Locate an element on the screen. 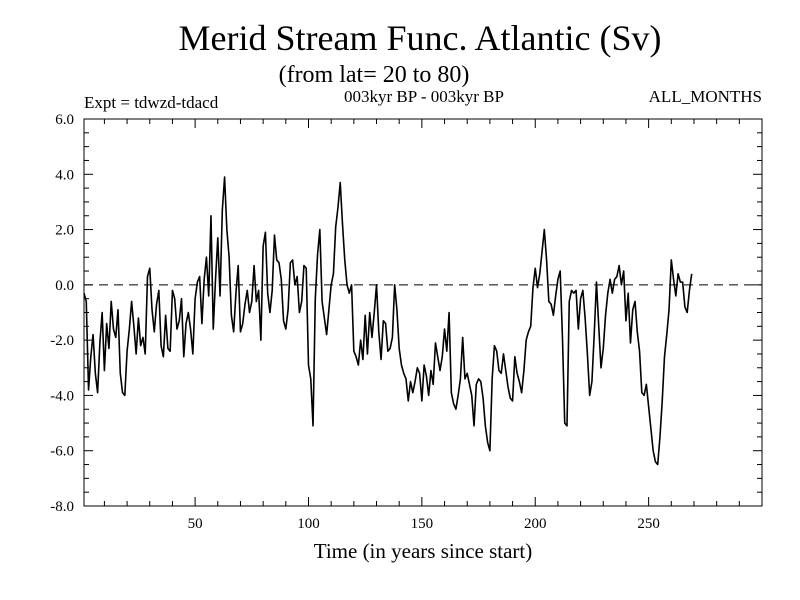  y-tick-label: 0.0 is located at coordinates (64, 286).